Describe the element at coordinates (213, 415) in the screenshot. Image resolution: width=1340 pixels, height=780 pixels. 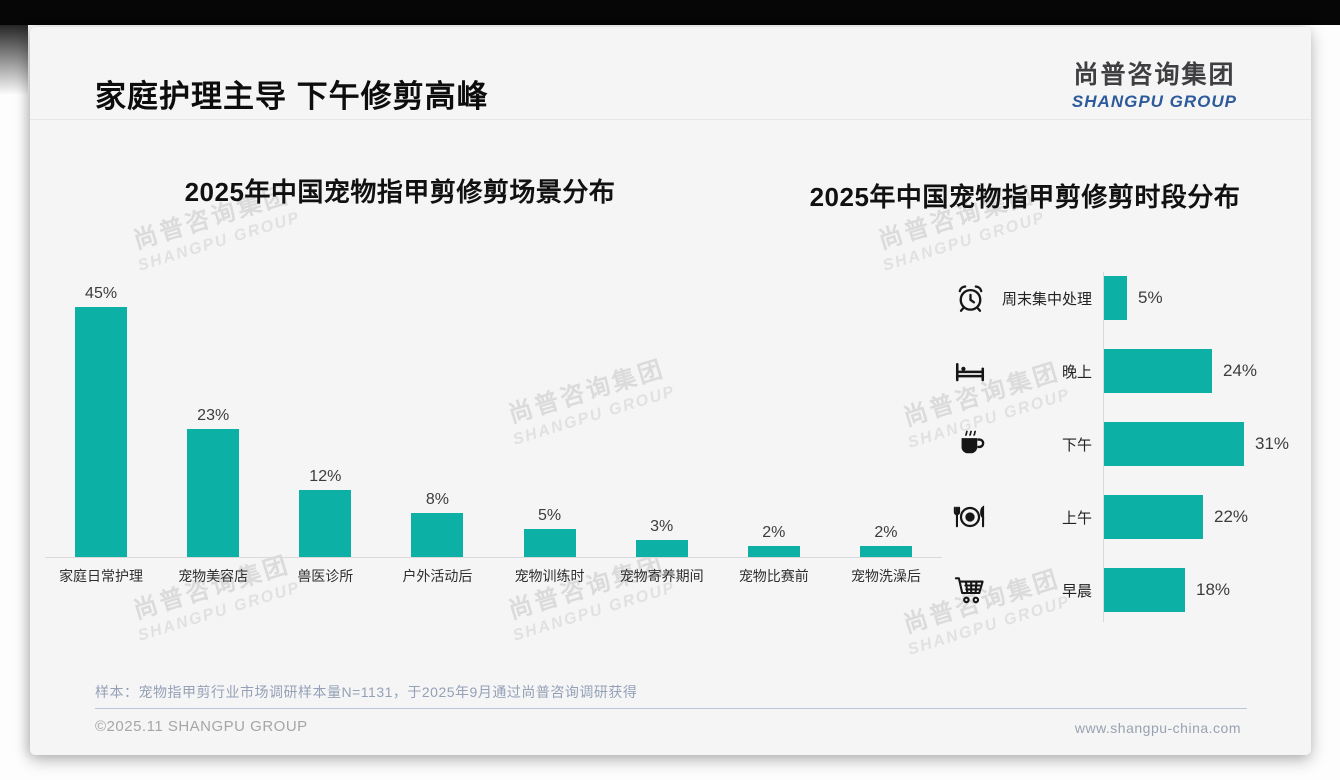
I see `bar-value-label: 23%` at that location.